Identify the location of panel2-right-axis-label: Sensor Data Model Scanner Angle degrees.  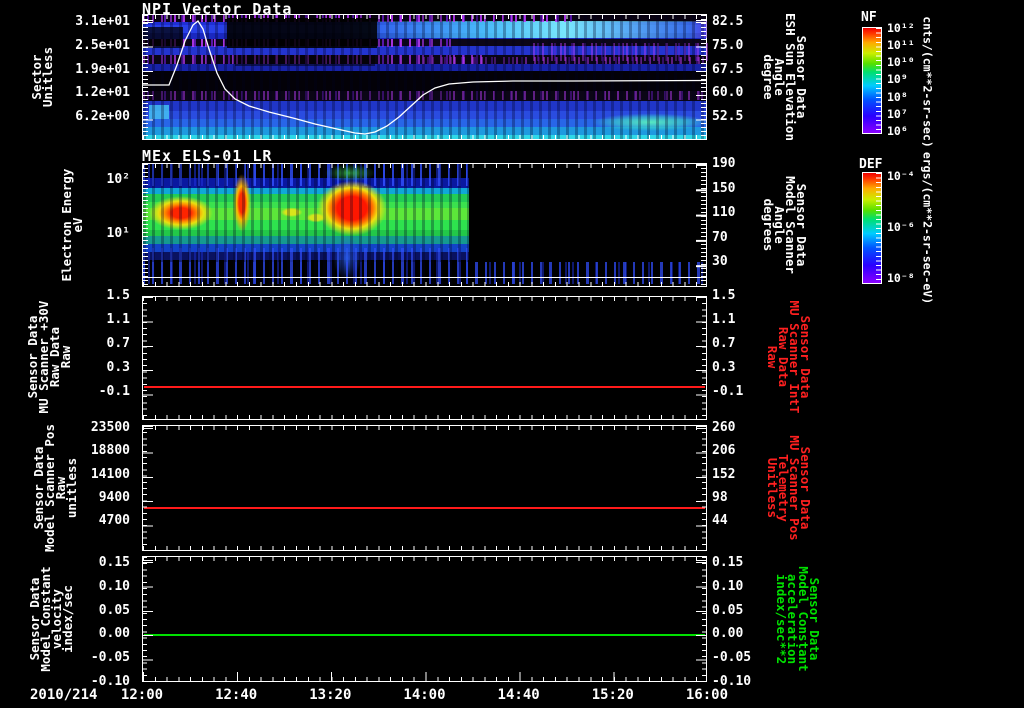
(785, 225).